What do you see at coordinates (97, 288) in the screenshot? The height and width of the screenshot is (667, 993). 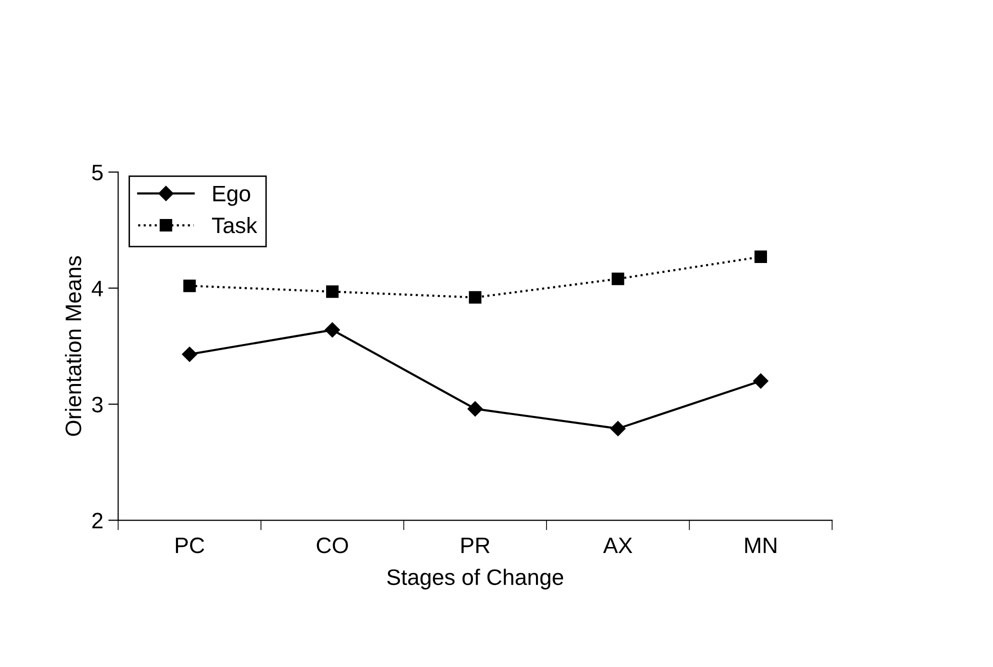 I see `y-tick-label: 4` at bounding box center [97, 288].